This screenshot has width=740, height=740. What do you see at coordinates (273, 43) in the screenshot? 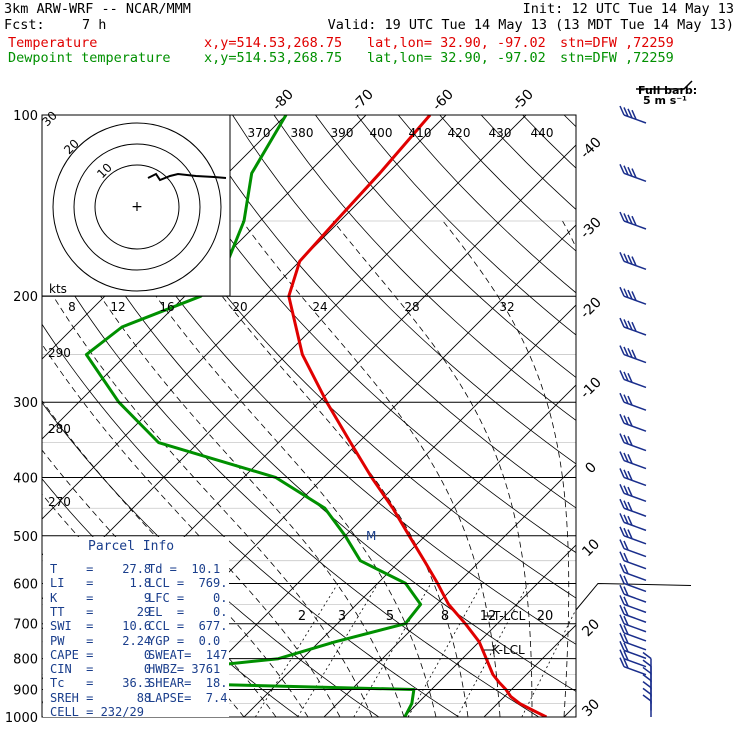
I see `legend-temperature-xy: x,y=514.53,268.75` at bounding box center [273, 43].